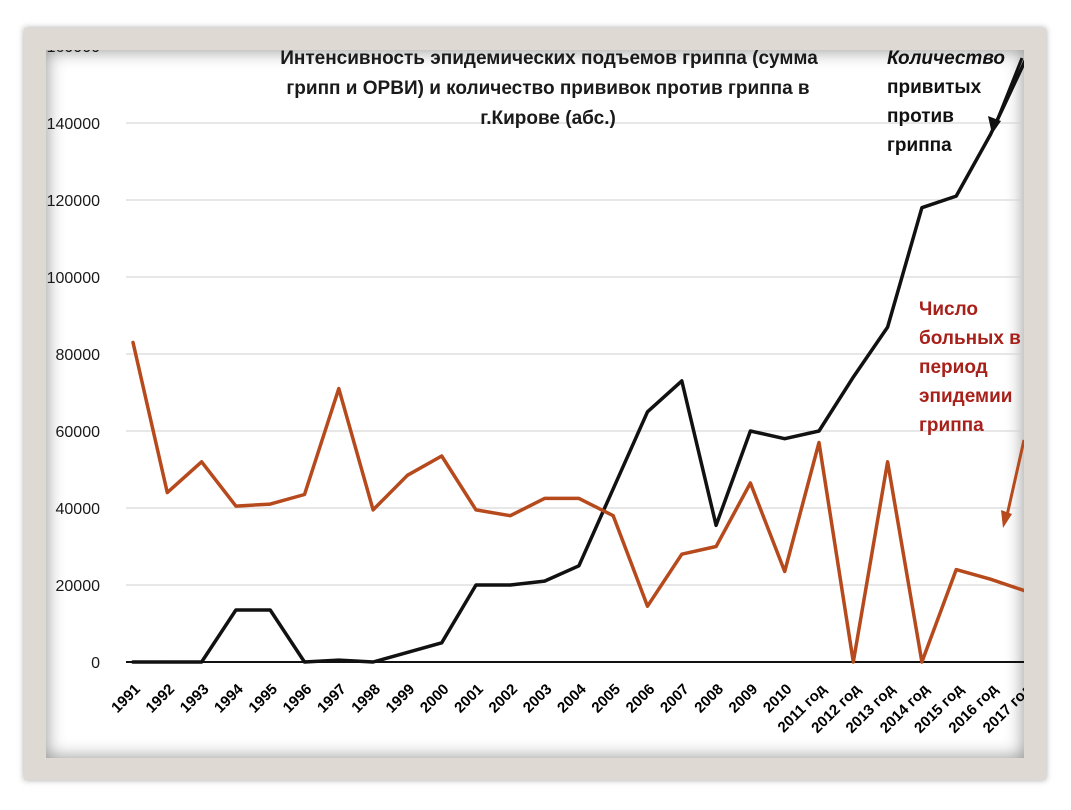 This screenshot has height=810, width=1071. I want to click on annotation-sick-line-1: Число, so click(948, 309).